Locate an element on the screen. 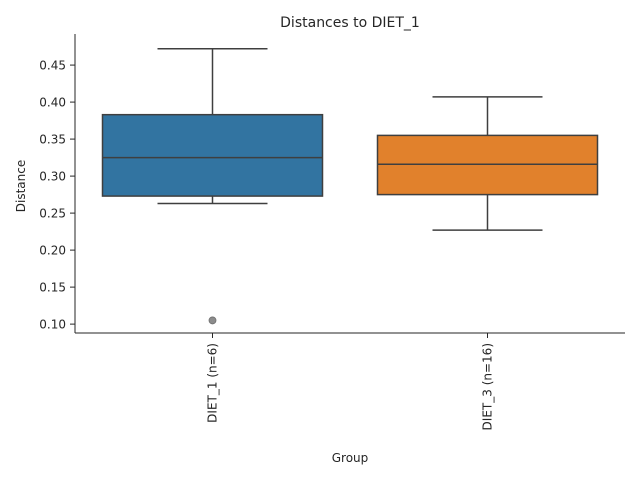 The height and width of the screenshot is (480, 640). y-tick-label: 0.30 is located at coordinates (52, 177).